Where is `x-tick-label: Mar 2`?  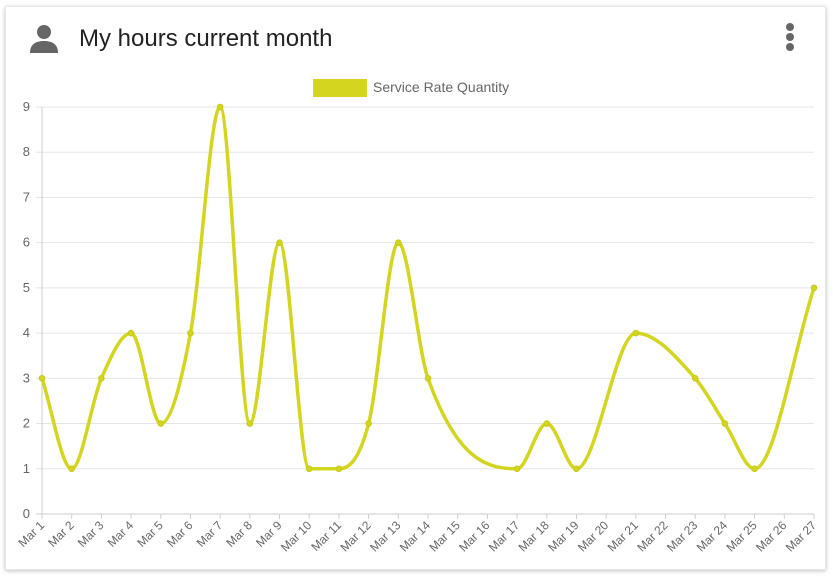 x-tick-label: Mar 2 is located at coordinates (61, 534).